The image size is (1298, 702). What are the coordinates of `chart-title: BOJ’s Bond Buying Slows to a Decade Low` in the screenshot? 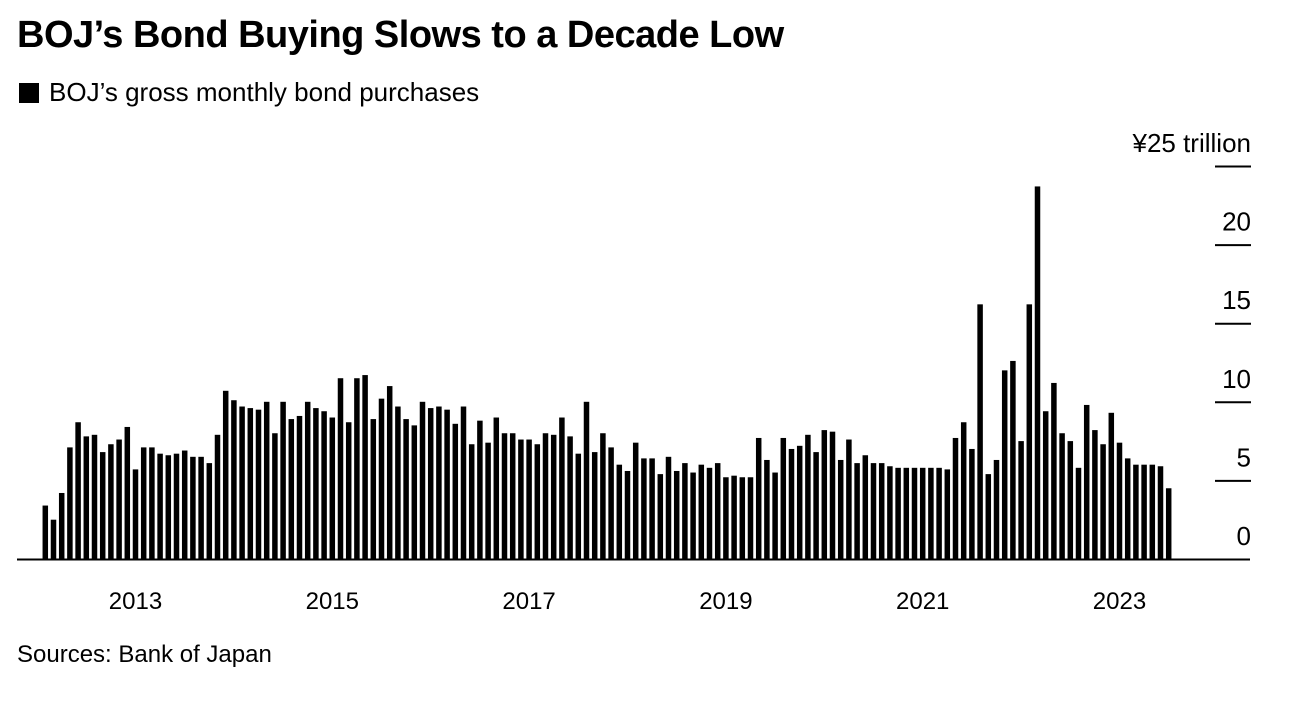 It's located at (400, 35).